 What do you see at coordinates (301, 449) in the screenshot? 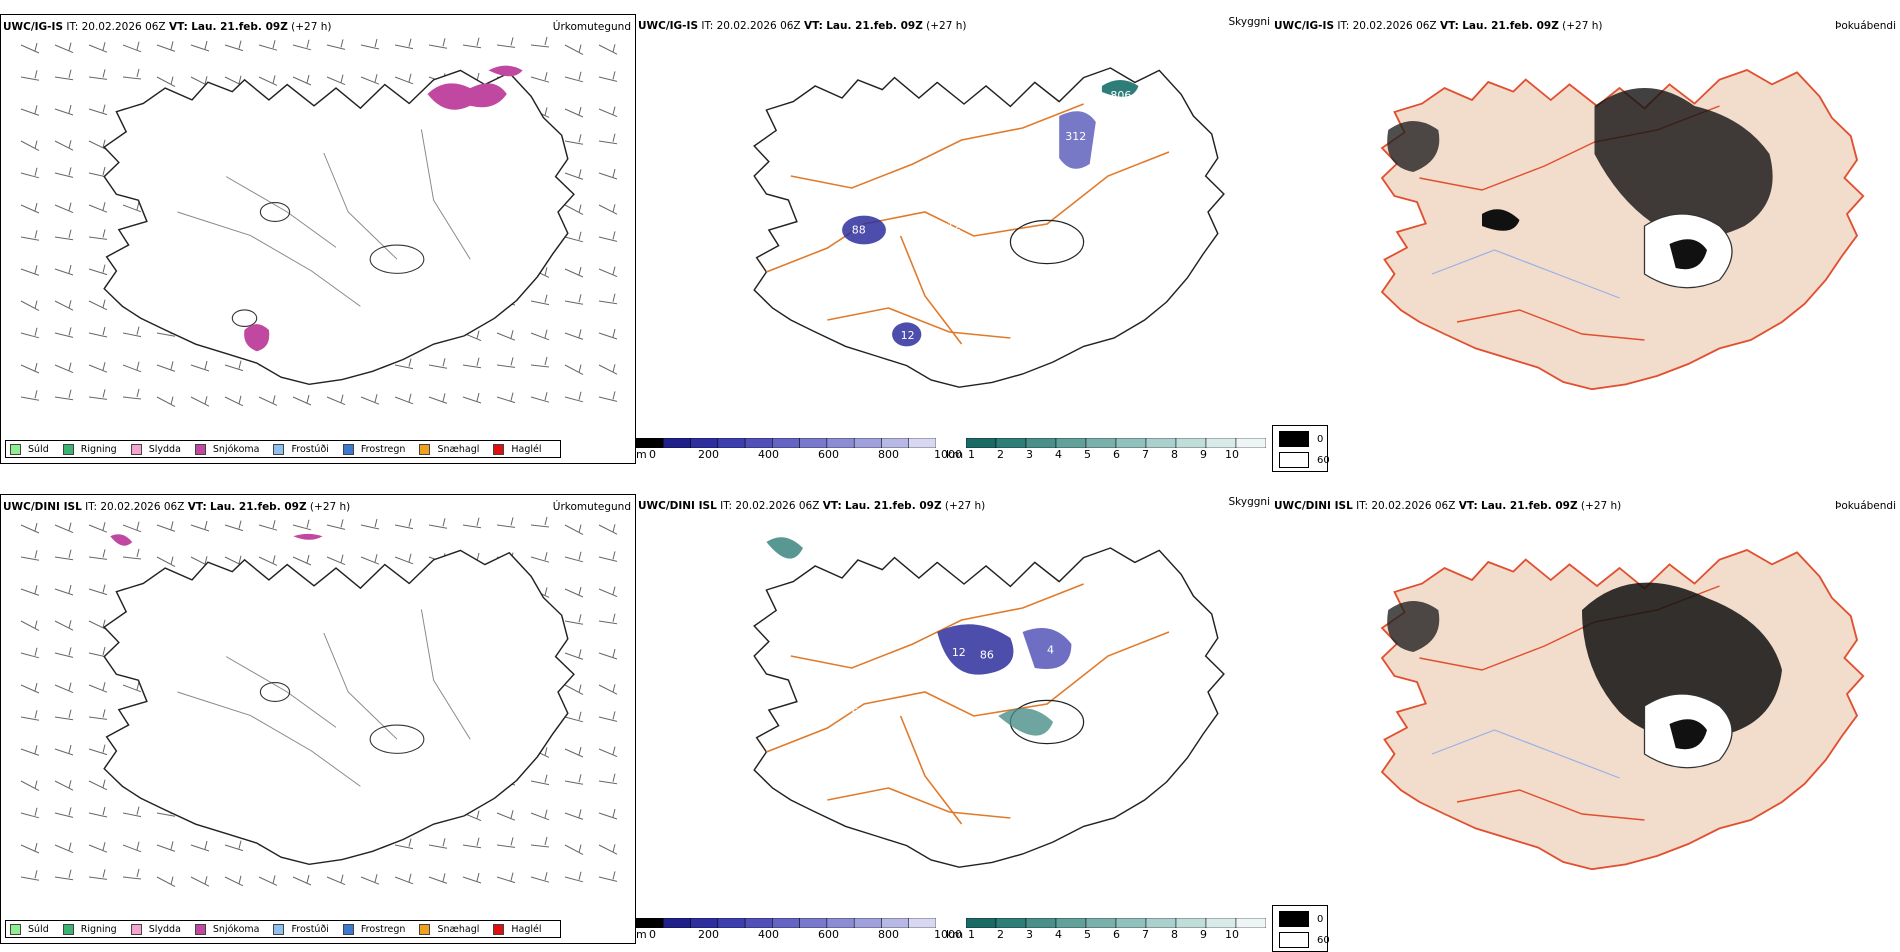
I see `legend-item: Frostúði` at bounding box center [301, 449].